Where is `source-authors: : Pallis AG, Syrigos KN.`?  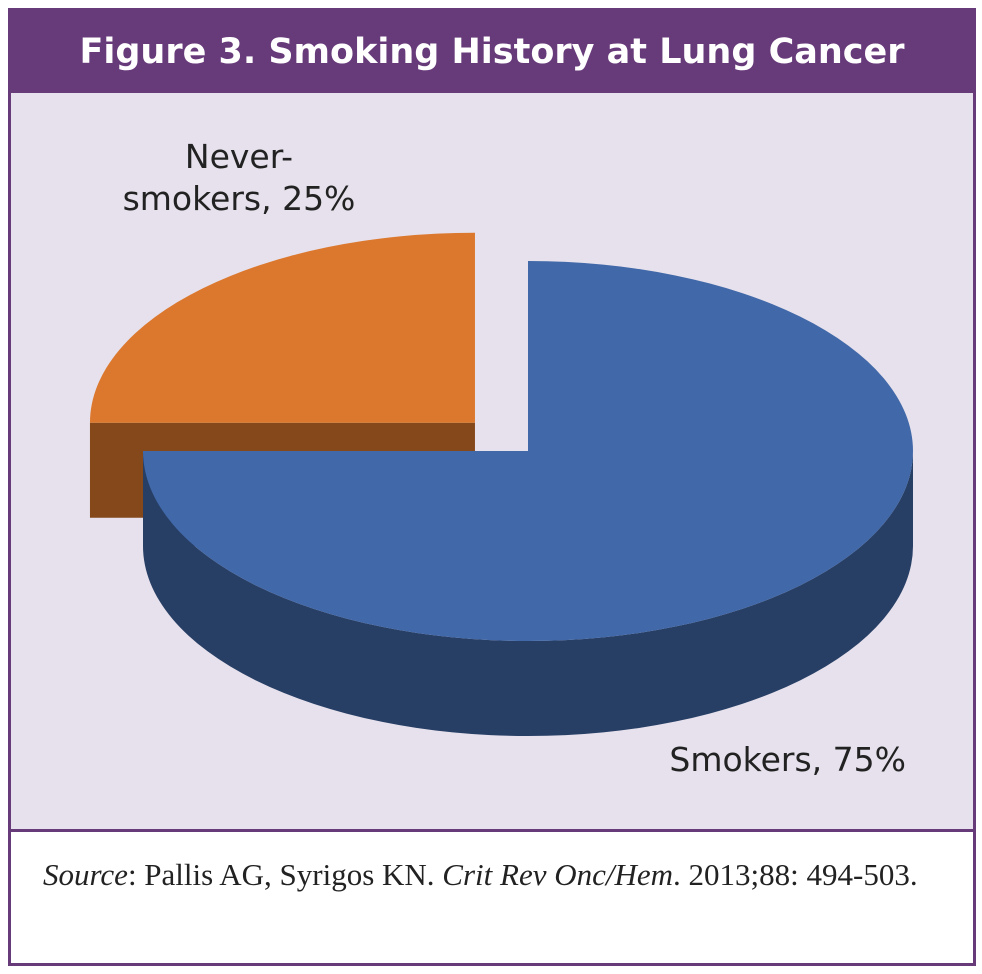
source-authors: : Pallis AG, Syrigos KN. is located at coordinates (281, 874).